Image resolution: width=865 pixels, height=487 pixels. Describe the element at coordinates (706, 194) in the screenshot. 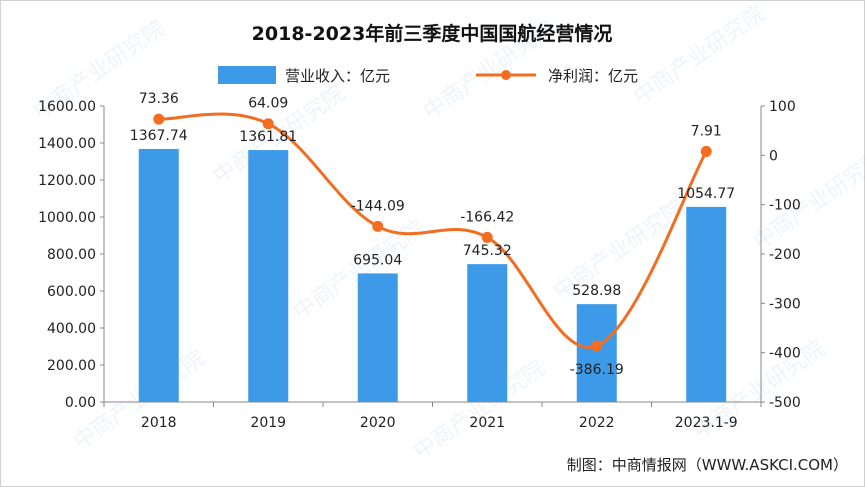

I see `bar-value-label: 1054.77` at that location.